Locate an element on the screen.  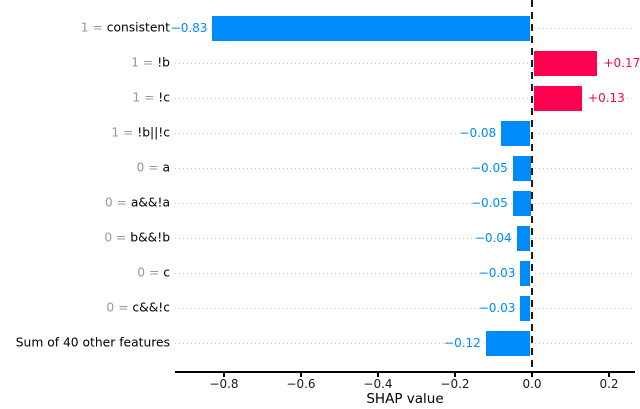
bar-value-label: −0.04 is located at coordinates (493, 238).